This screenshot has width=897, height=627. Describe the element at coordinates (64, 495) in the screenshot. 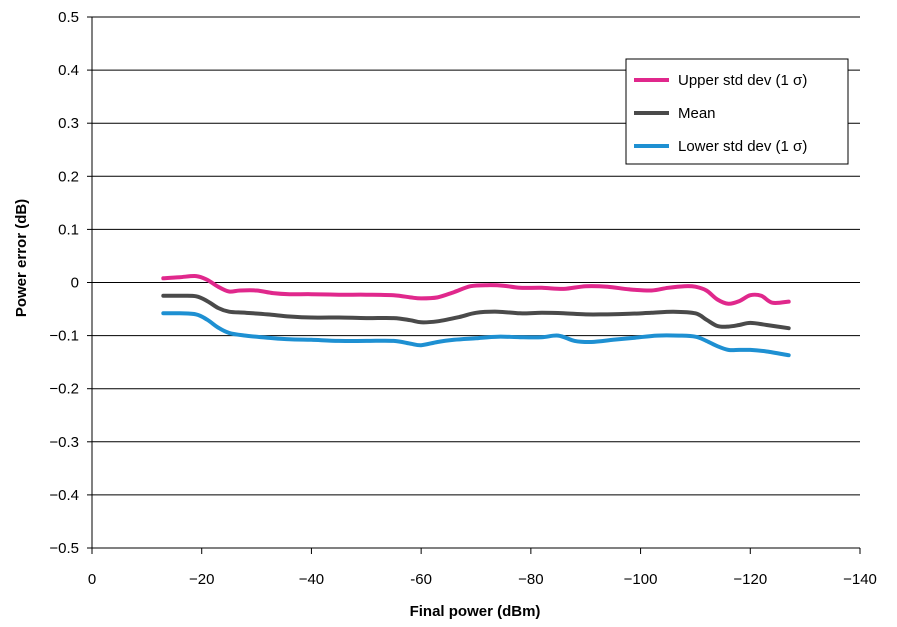

I see `y-tick-label: −0.4` at that location.